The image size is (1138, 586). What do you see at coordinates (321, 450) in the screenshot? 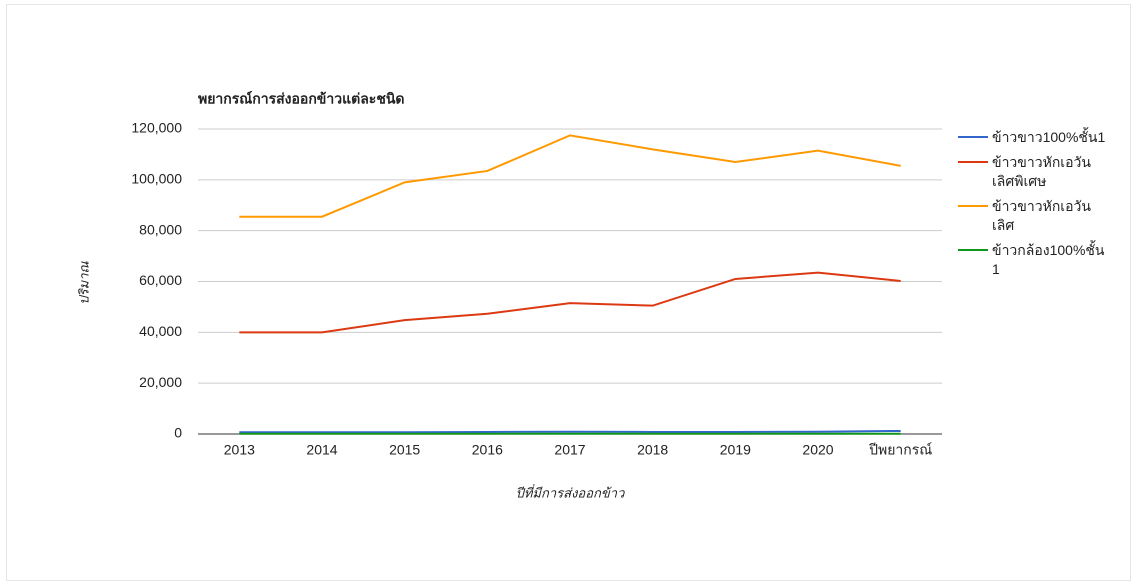
I see `x-tick-label: 2014` at bounding box center [321, 450].